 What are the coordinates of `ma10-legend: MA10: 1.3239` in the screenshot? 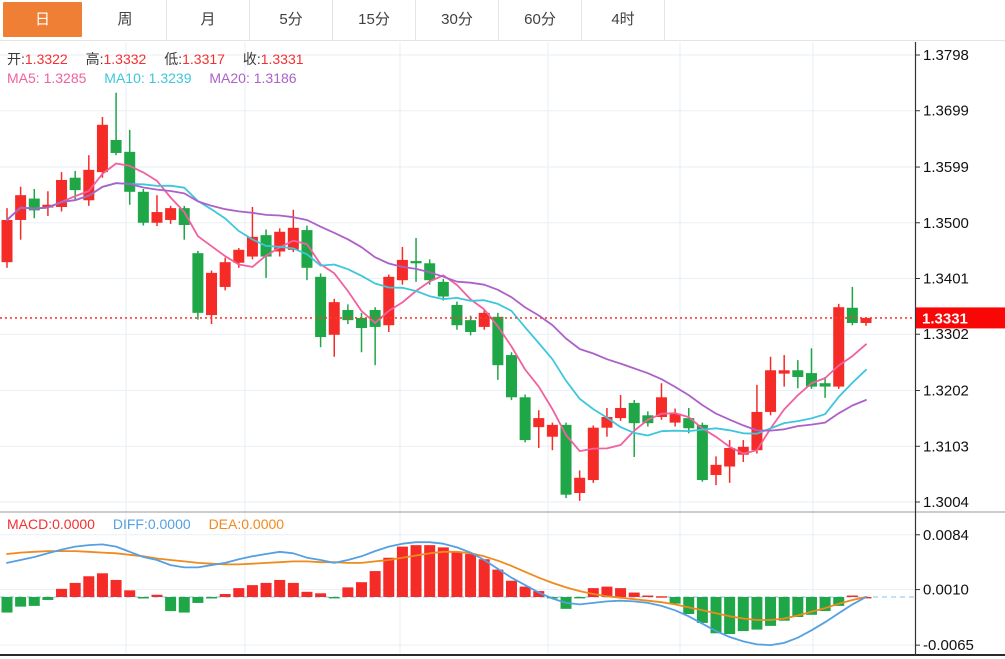 It's located at (148, 78).